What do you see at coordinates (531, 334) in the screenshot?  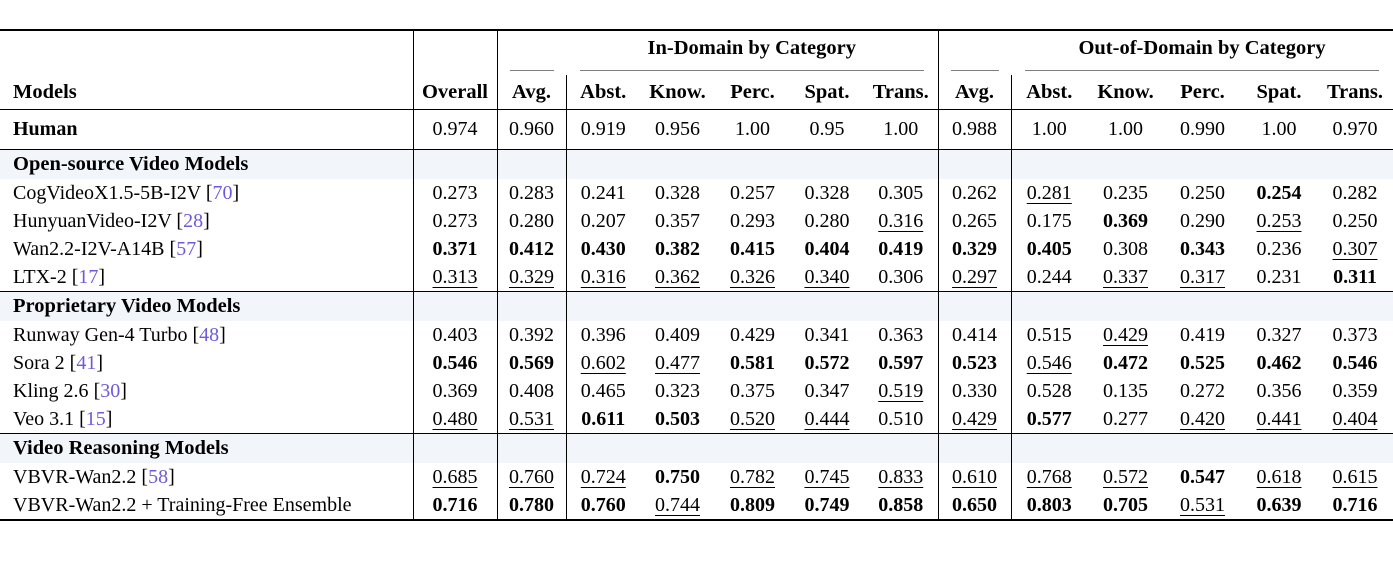 I see `score-value: 0.392` at bounding box center [531, 334].